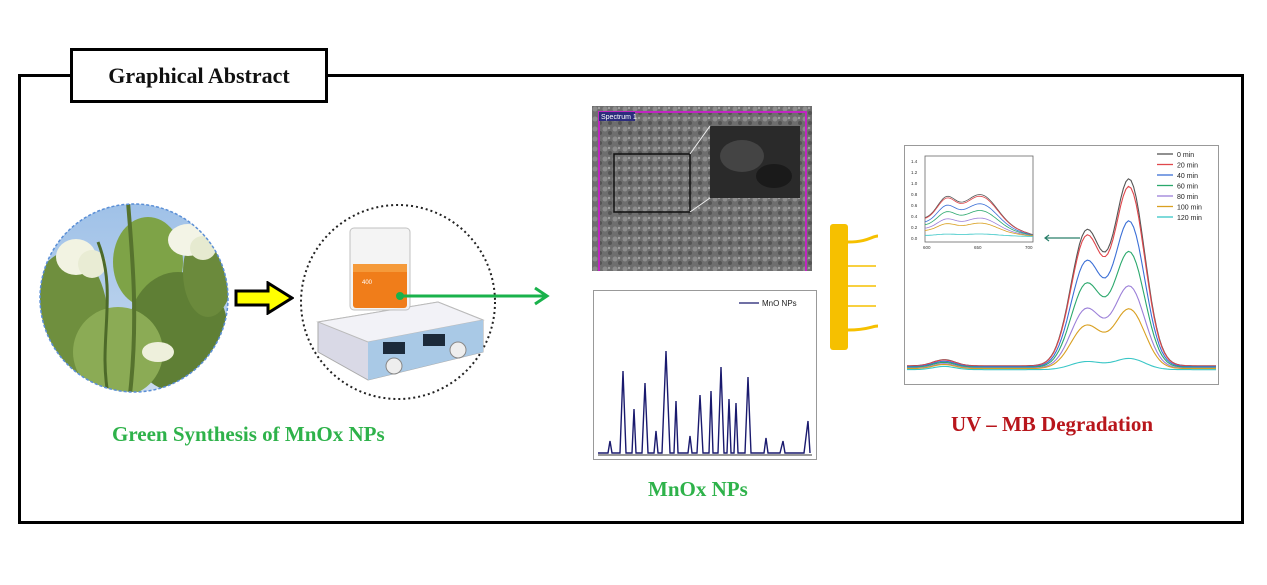 This screenshot has width=1267, height=585. Describe the element at coordinates (914, 216) in the screenshot. I see `uv-inset-y-tick: 0.4` at that location.